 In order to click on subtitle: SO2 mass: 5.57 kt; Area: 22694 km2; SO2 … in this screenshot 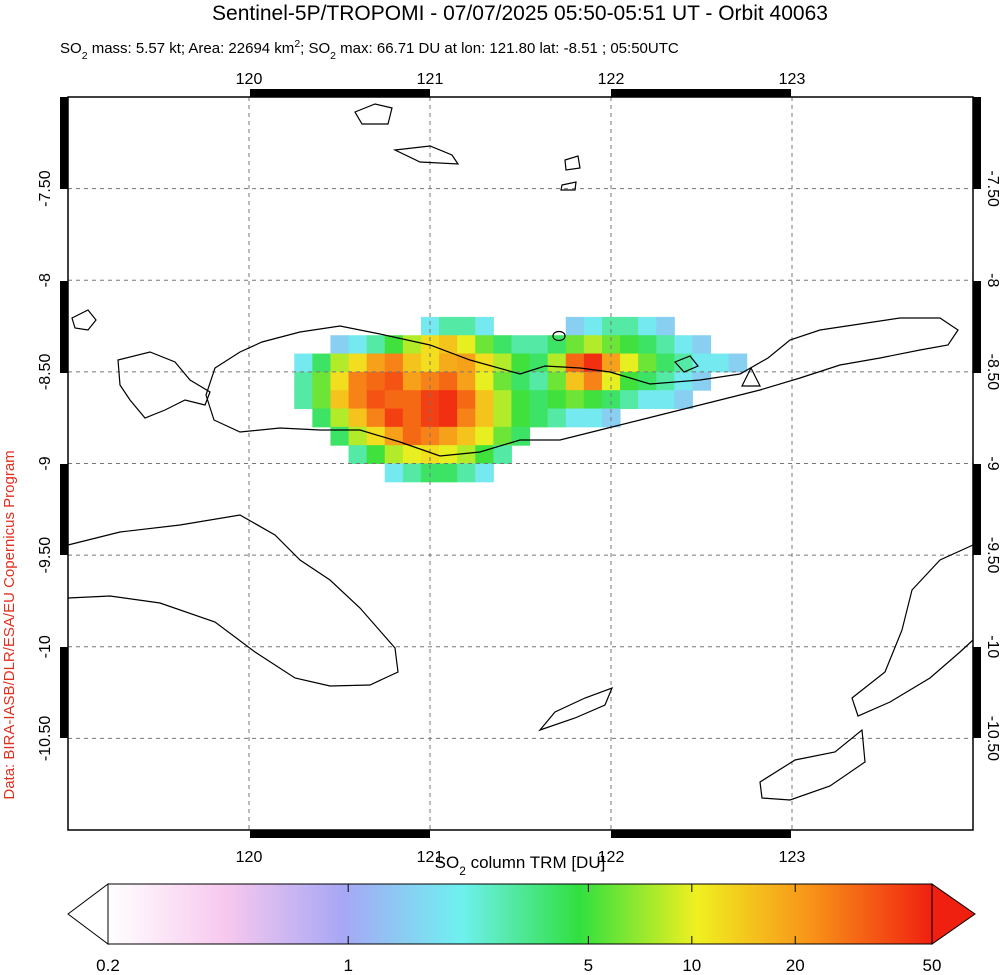, I will do `click(369, 50)`.